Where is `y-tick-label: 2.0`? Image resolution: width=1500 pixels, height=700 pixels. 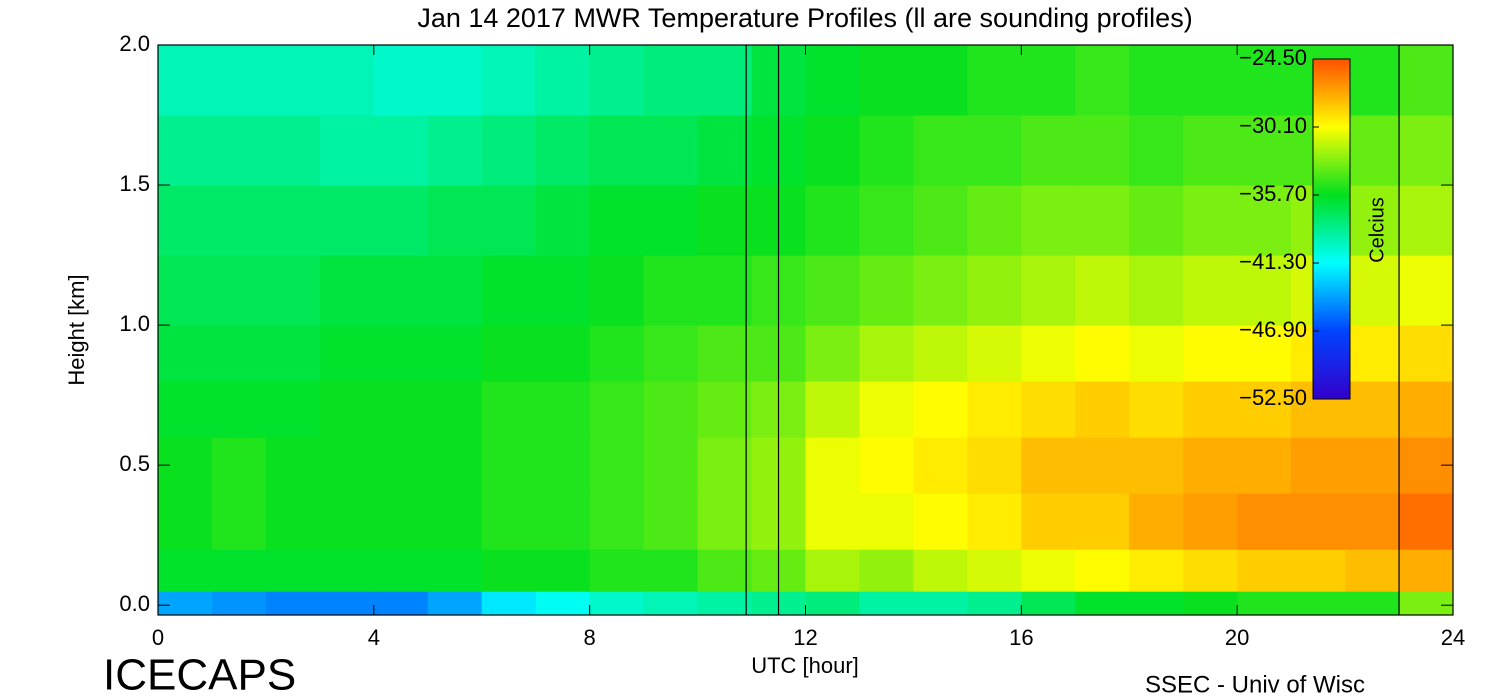
y-tick-label: 2.0 is located at coordinates (134, 43).